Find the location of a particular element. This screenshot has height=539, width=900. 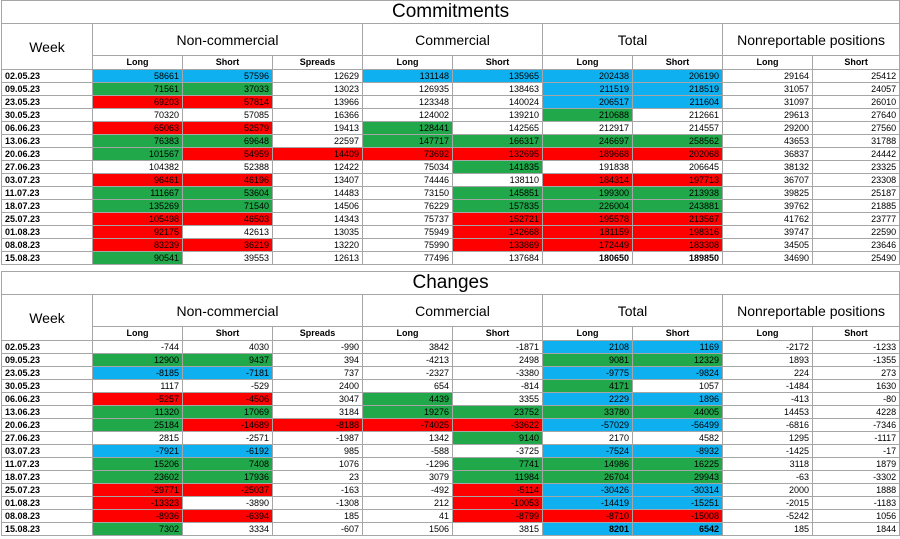

value-cell: 141835 is located at coordinates (497, 167).